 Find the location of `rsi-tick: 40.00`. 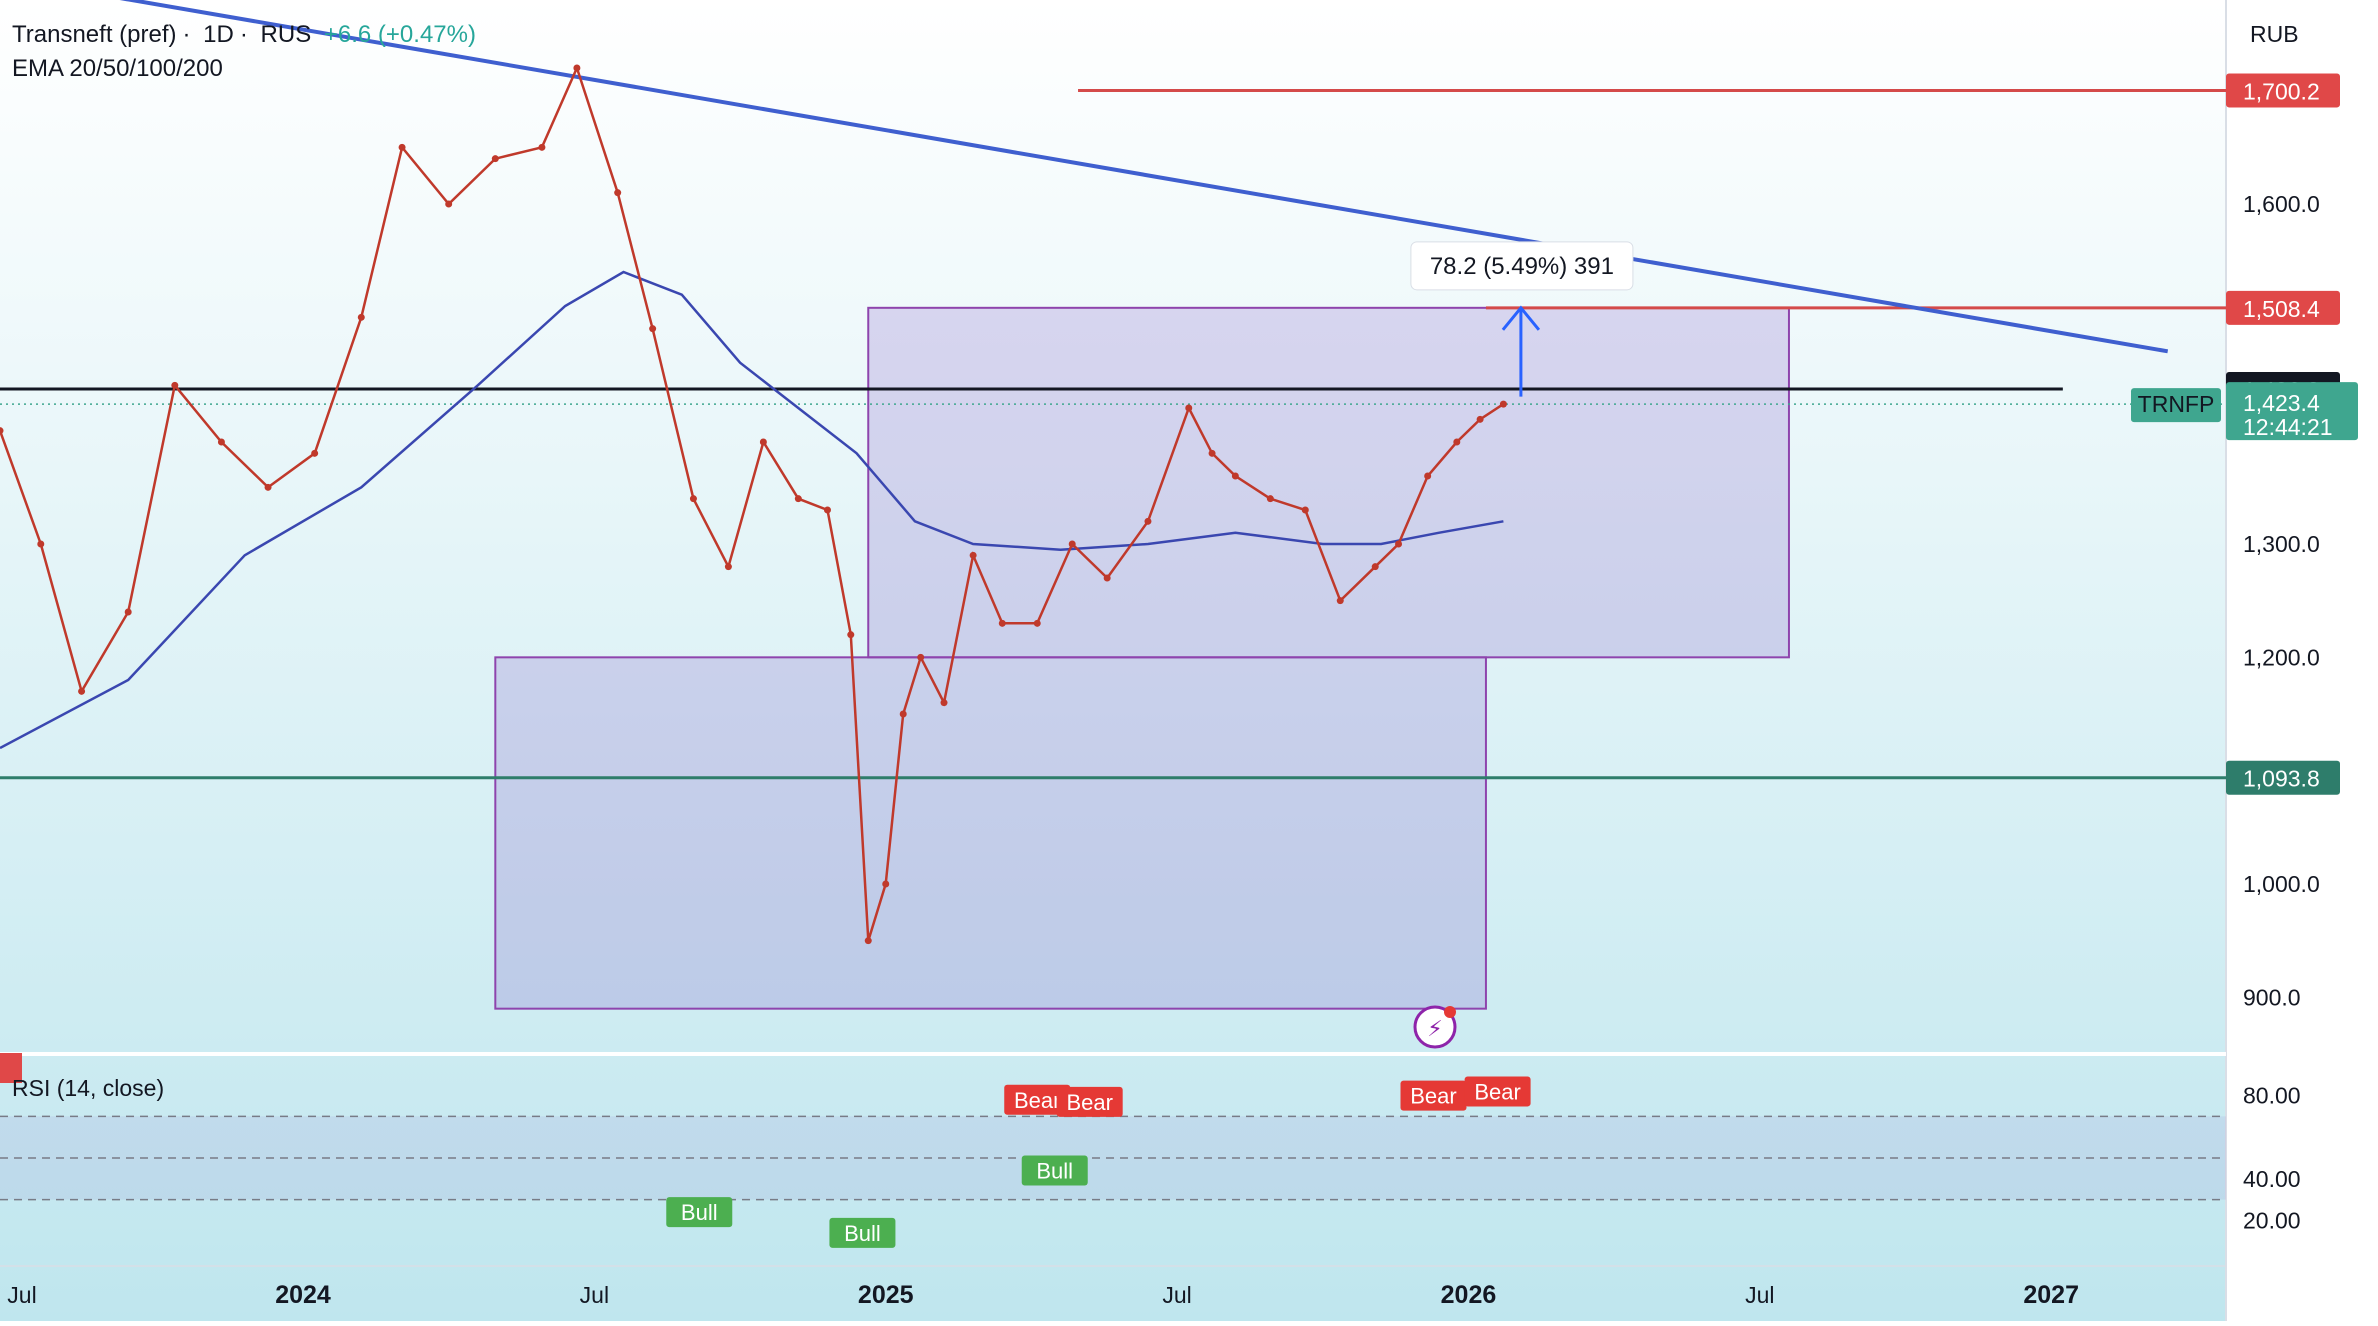

rsi-tick: 40.00 is located at coordinates (2272, 1179).